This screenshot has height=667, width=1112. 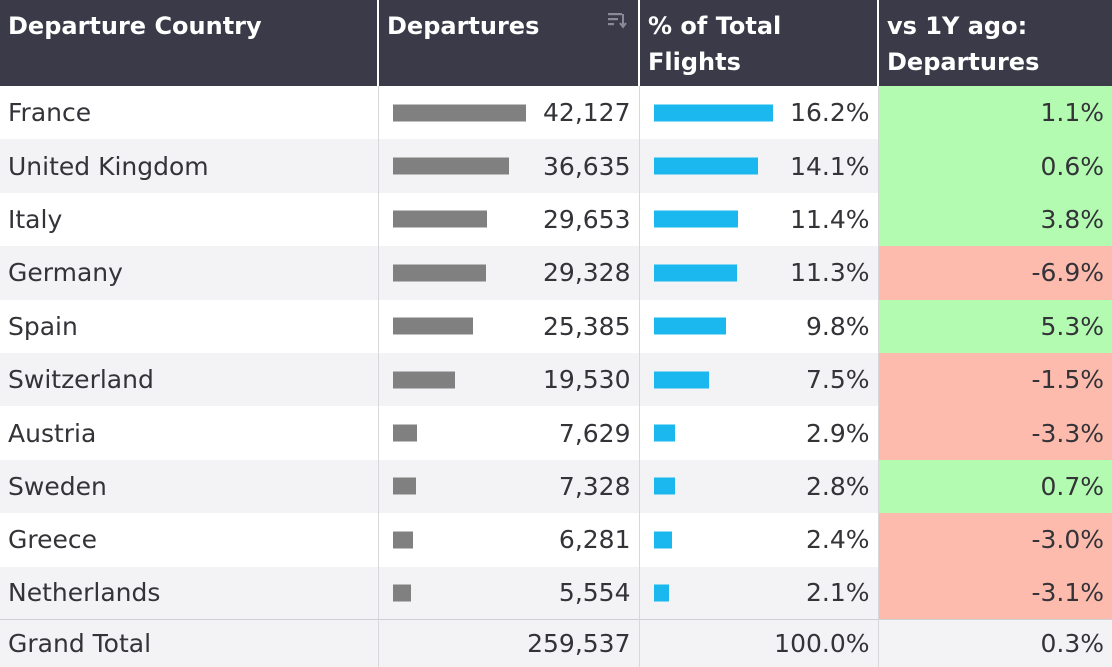 What do you see at coordinates (995, 433) in the screenshot?
I see `vs-last-year-cell: -3.3%` at bounding box center [995, 433].